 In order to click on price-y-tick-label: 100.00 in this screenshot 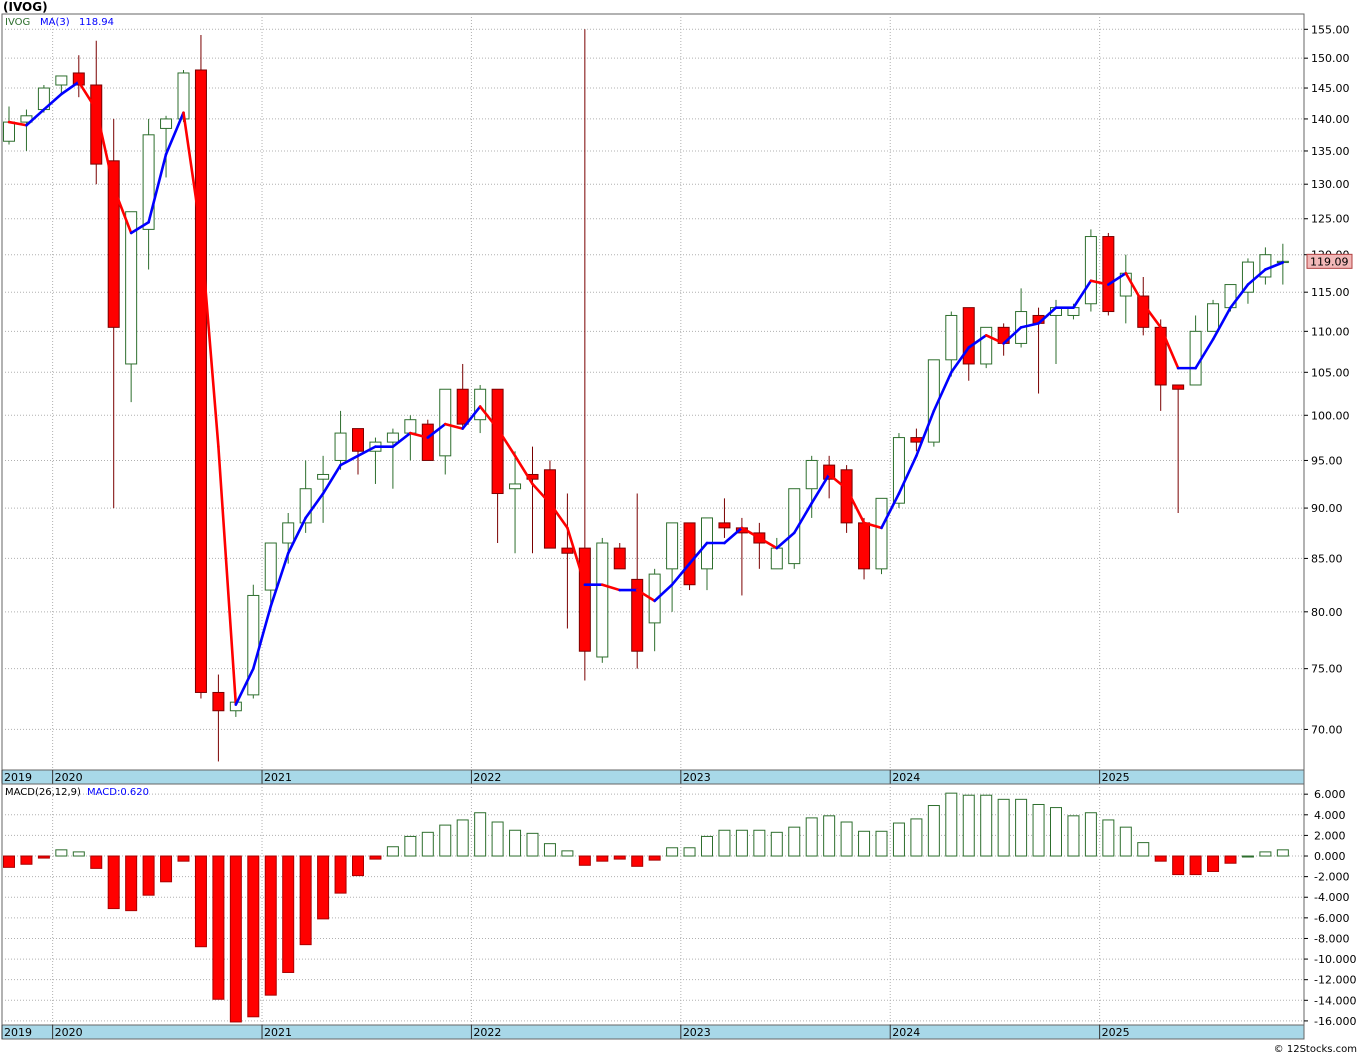, I will do `click(1330, 415)`.